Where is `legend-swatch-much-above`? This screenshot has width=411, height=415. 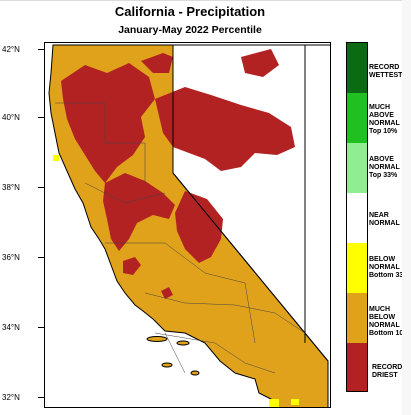 legend-swatch-much-above is located at coordinates (357, 118).